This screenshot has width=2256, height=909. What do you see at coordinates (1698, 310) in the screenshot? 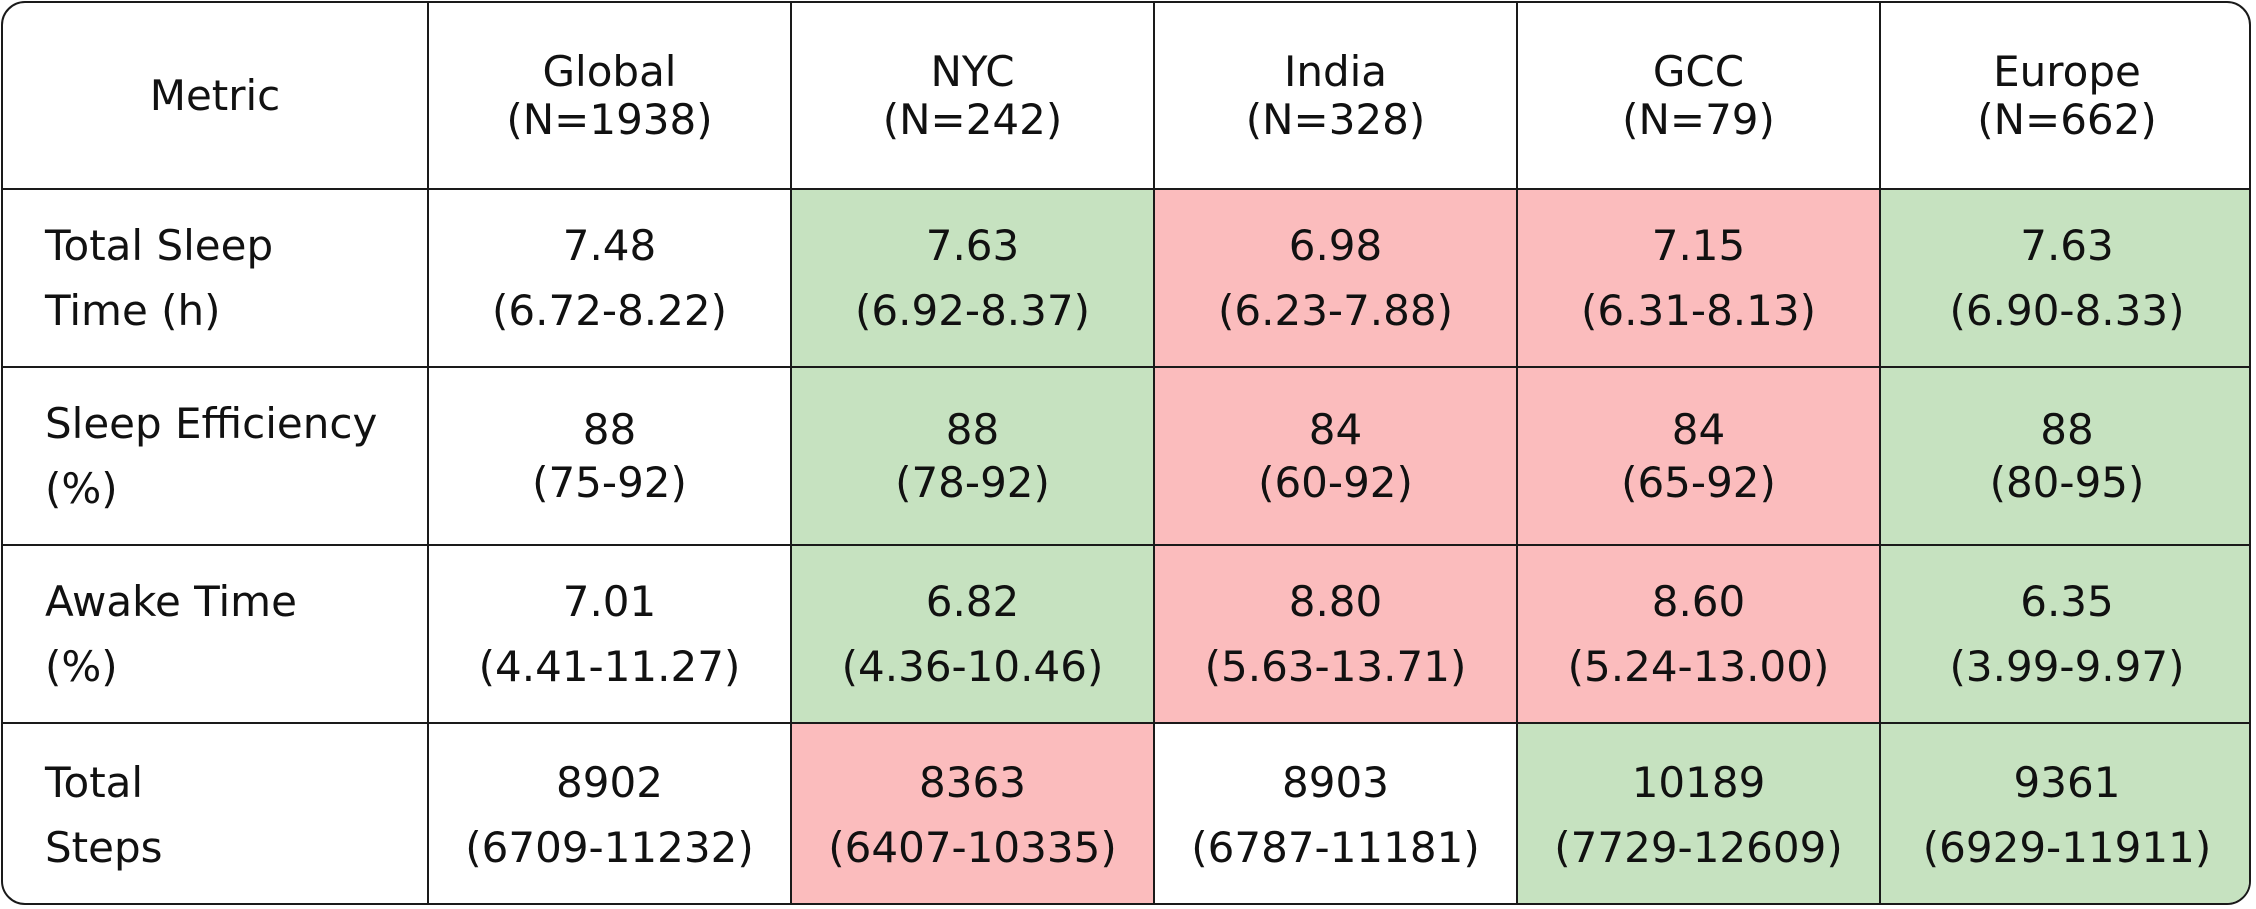
I see `cell-range: (6.31-8.13)` at bounding box center [1698, 310].